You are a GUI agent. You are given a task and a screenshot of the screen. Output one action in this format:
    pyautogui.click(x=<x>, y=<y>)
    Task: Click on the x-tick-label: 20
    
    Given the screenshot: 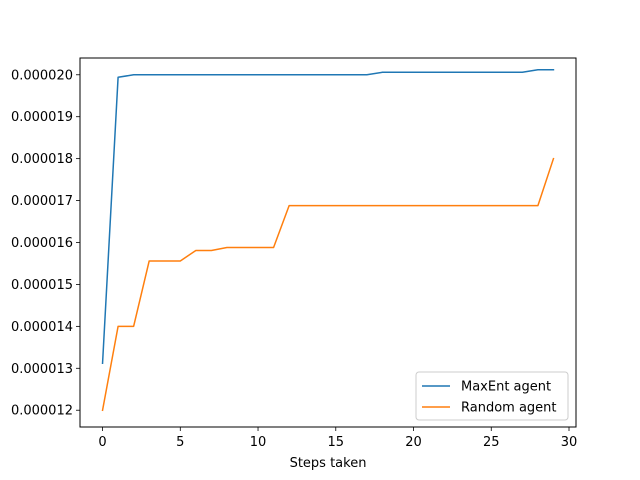 What is the action you would take?
    pyautogui.click(x=413, y=442)
    